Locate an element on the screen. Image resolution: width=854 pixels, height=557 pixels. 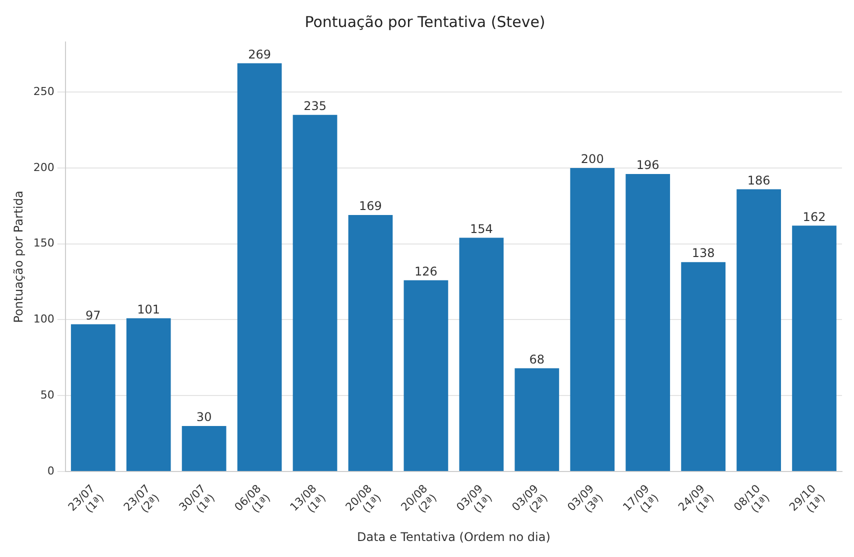
data-label: 200 is located at coordinates (592, 159).